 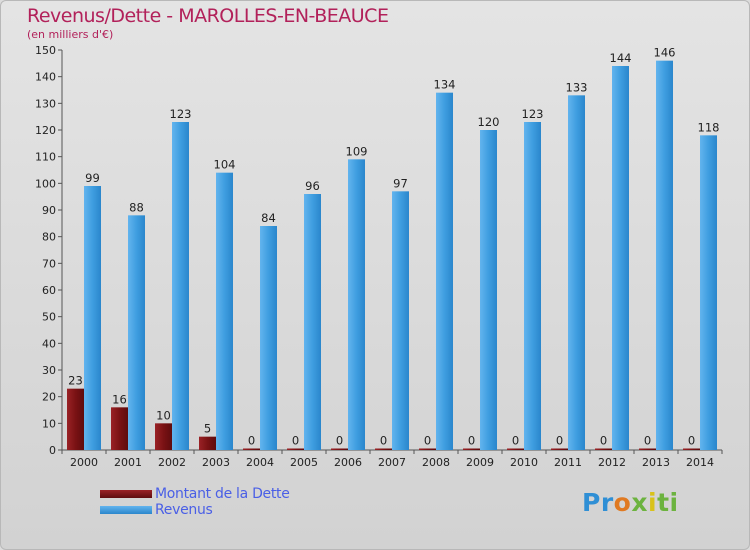 I want to click on y-tick-label: 70, so click(x=49, y=263).